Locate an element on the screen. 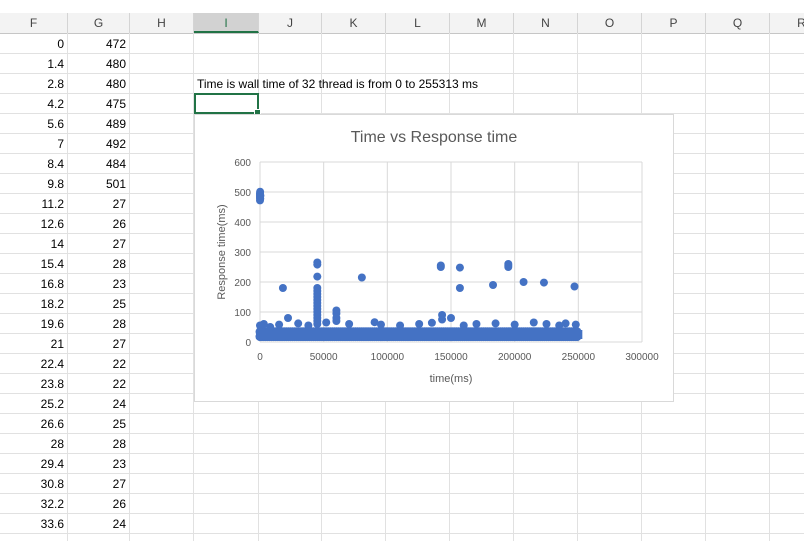 The image size is (804, 541). column-header-p: P is located at coordinates (674, 23).